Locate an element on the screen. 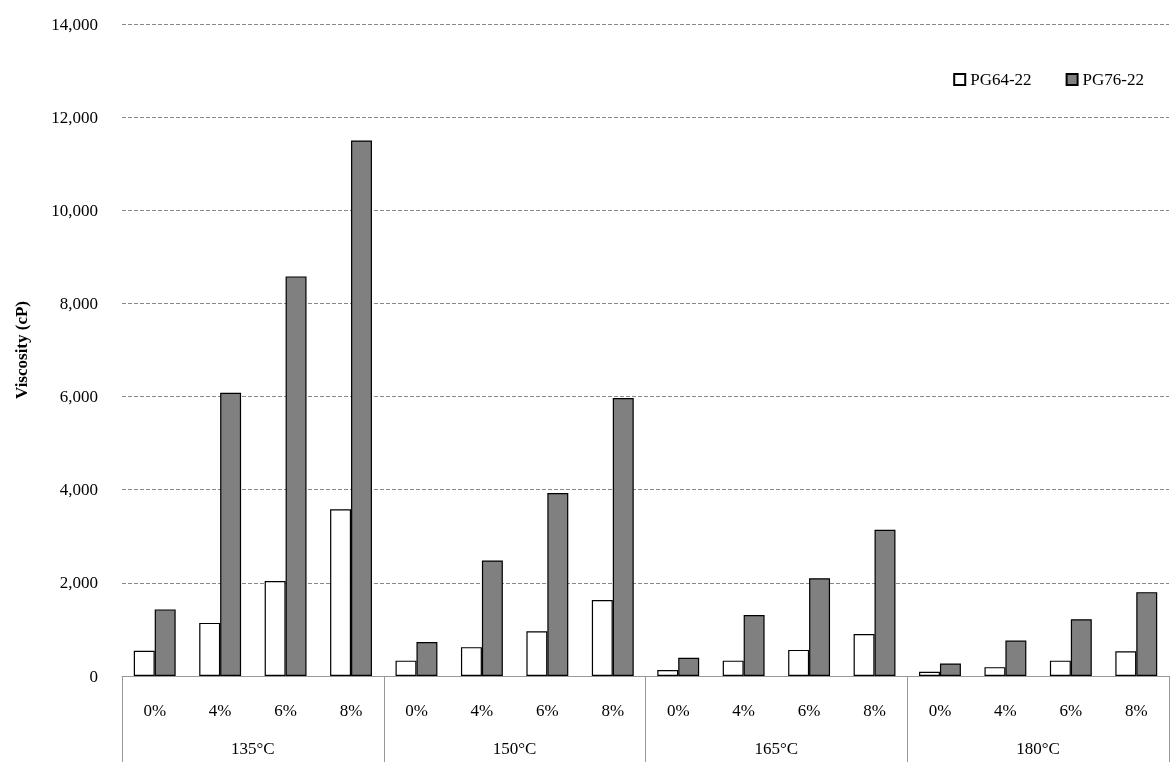 The height and width of the screenshot is (762, 1171). y-tick-label: 0 is located at coordinates (93, 676).